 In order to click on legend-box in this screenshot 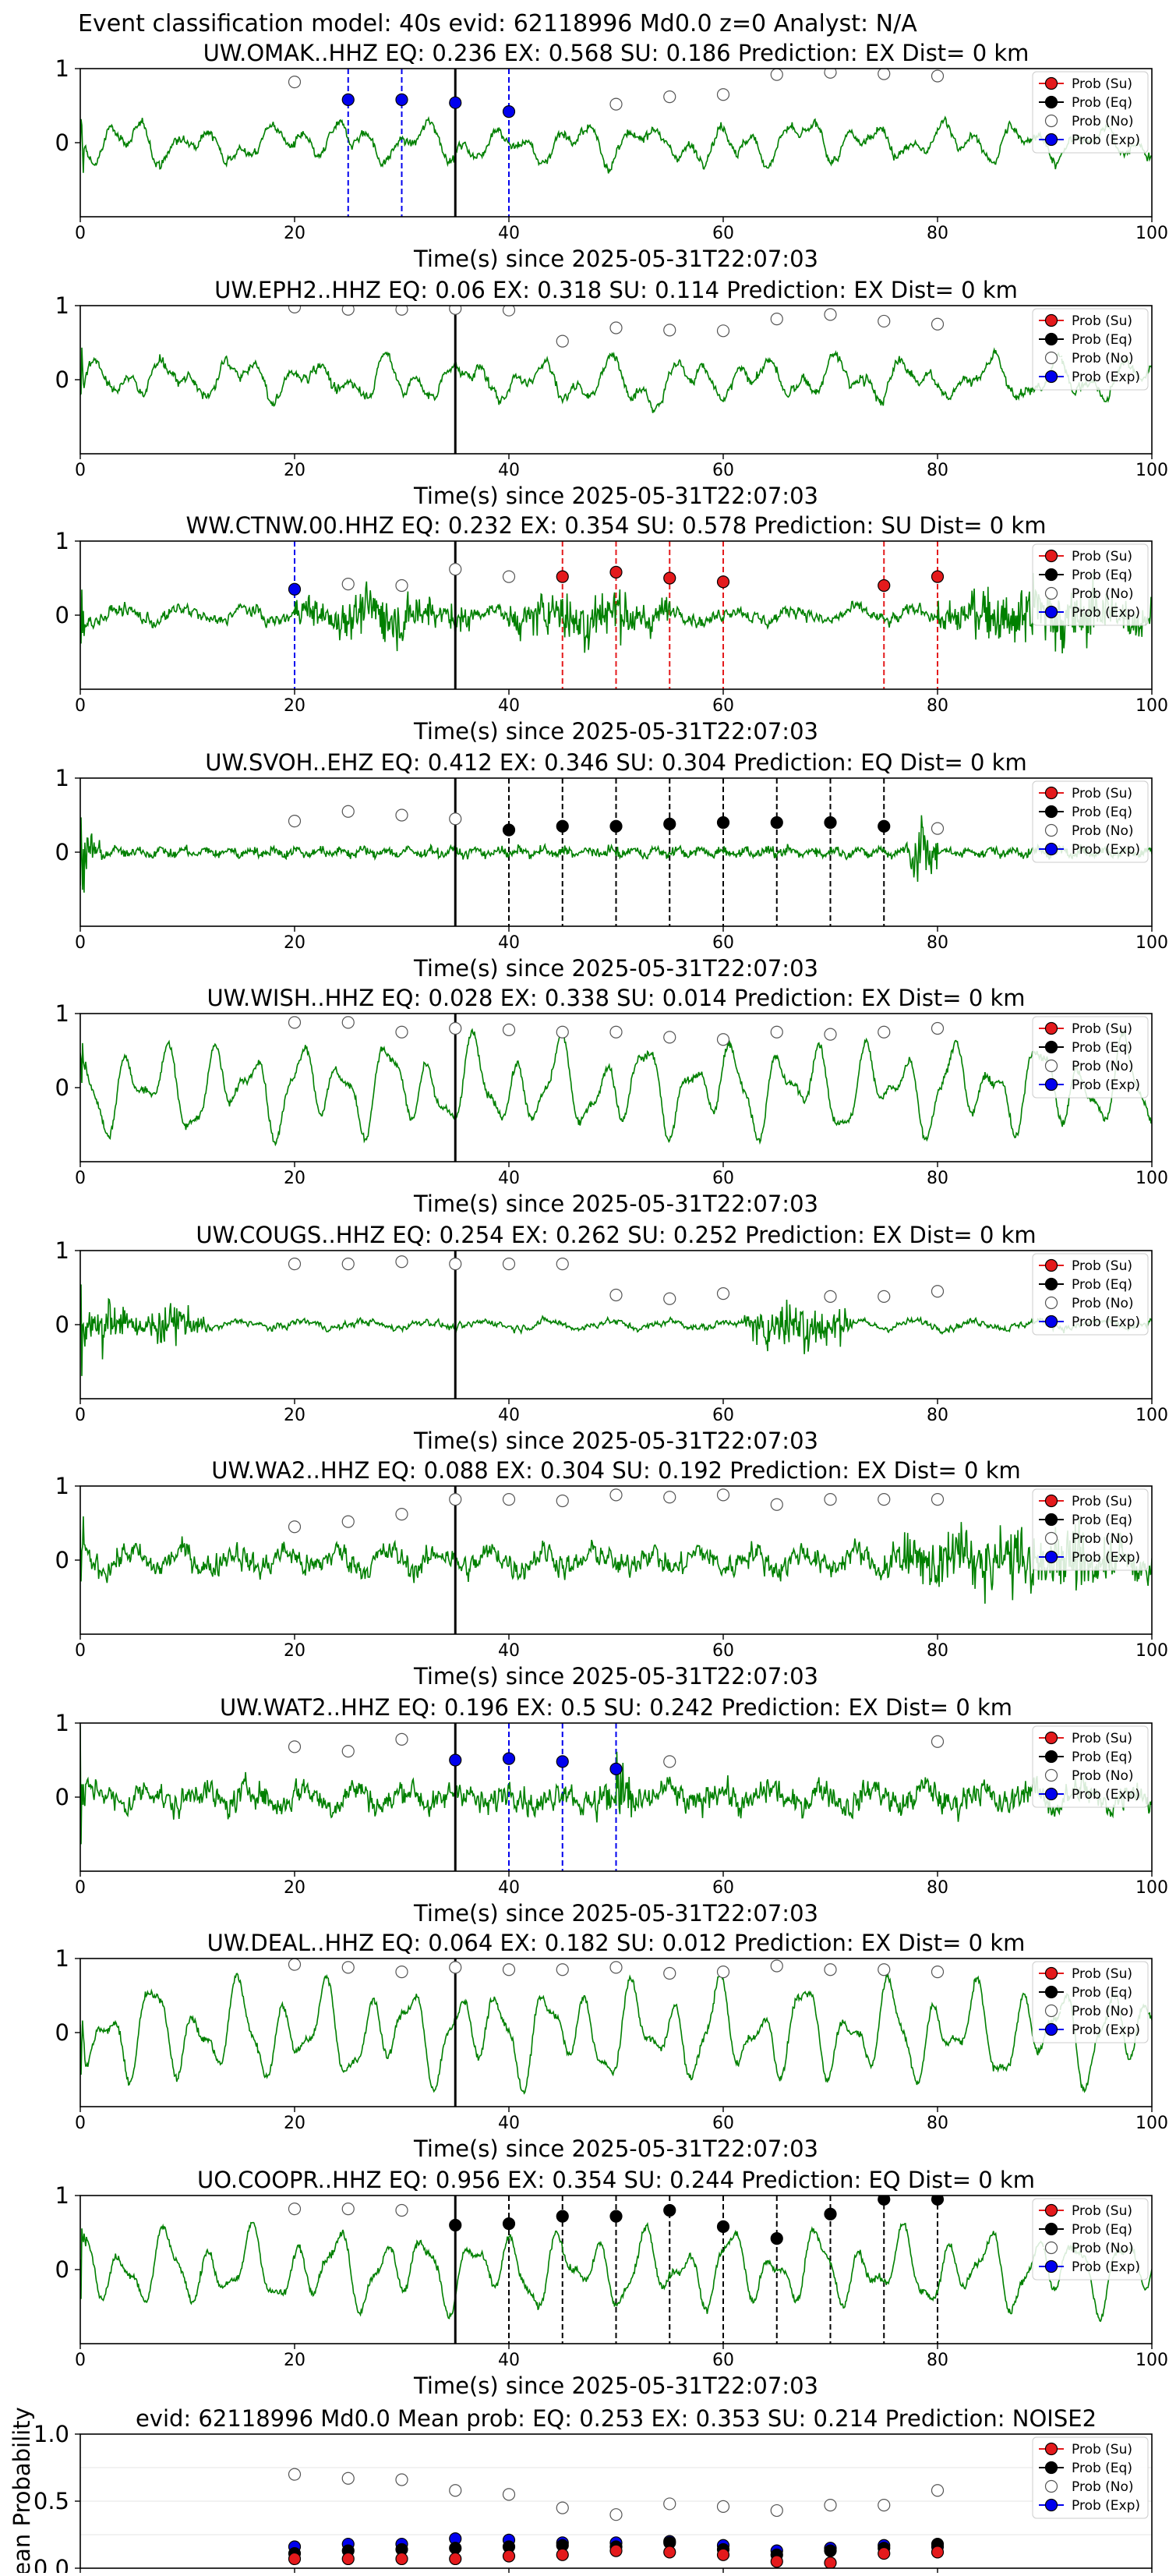, I will do `click(1090, 2002)`.